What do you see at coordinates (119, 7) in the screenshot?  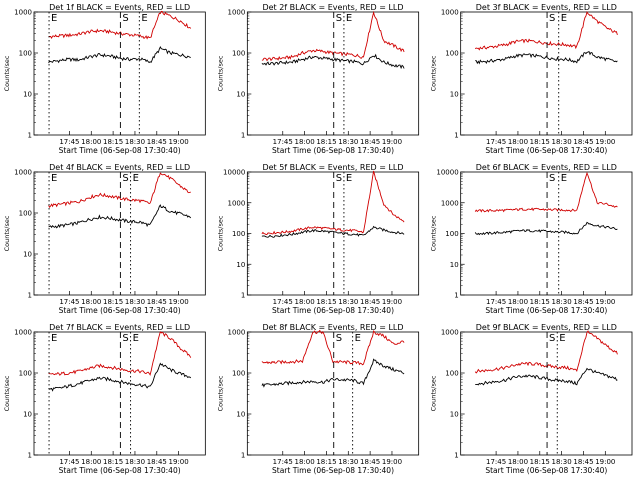 I see `chart-title: Det 1f BLACK = Events, RED = LLD` at bounding box center [119, 7].